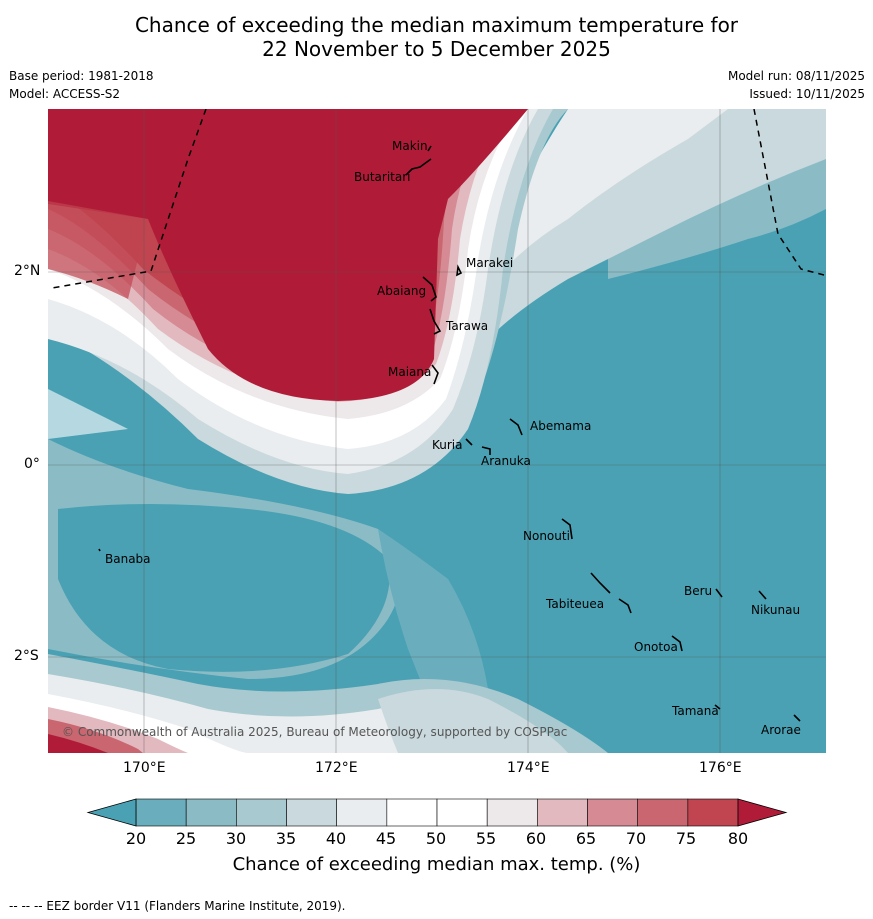  What do you see at coordinates (286, 838) in the screenshot?
I see `colorbar-label-35: 35` at bounding box center [286, 838].